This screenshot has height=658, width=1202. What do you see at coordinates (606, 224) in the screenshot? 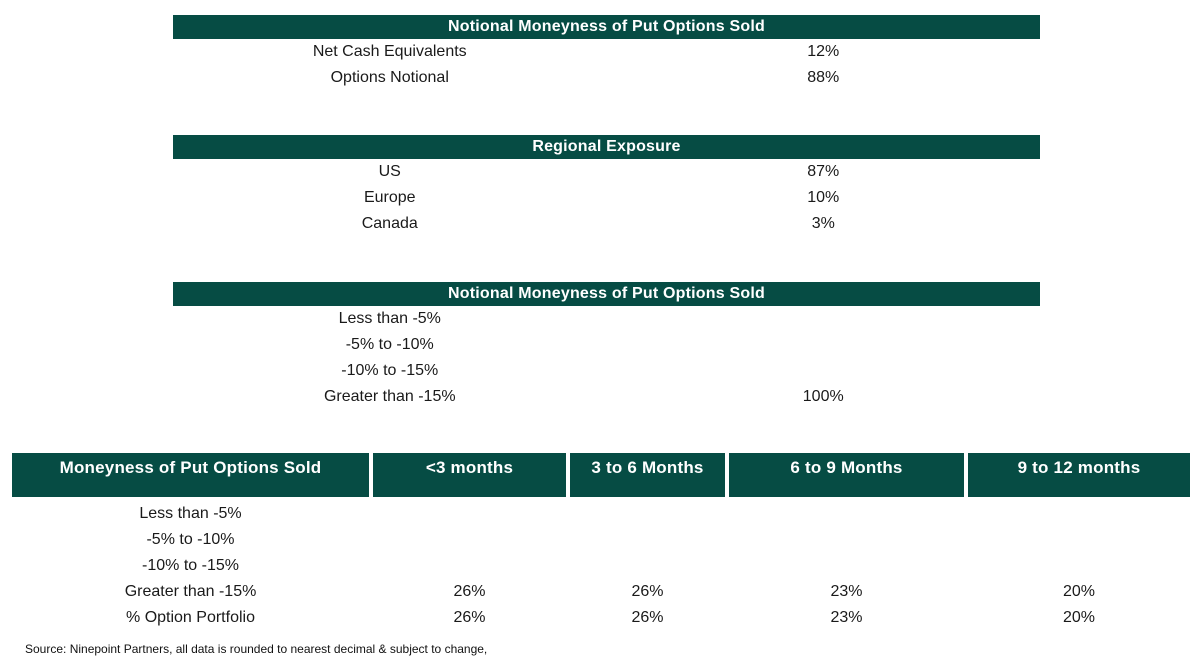
I see `table-row: Canada 3%` at bounding box center [606, 224].